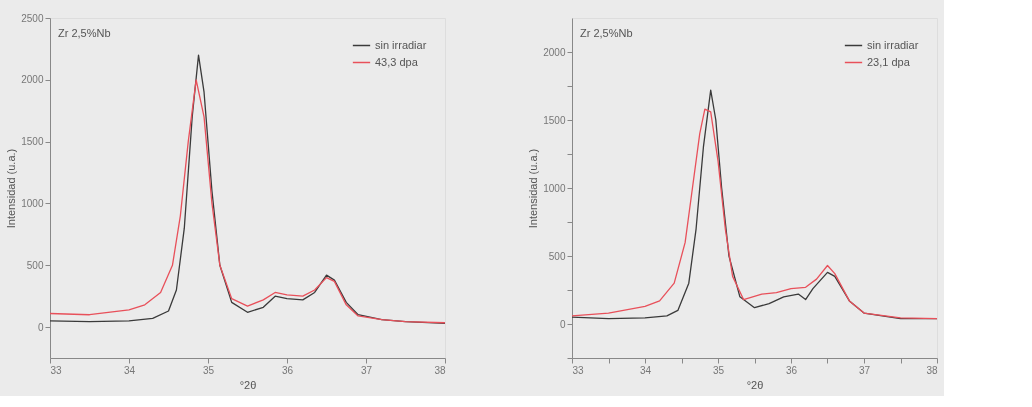  Describe the element at coordinates (32, 18) in the screenshot. I see `y-tick-label: 2500` at that location.